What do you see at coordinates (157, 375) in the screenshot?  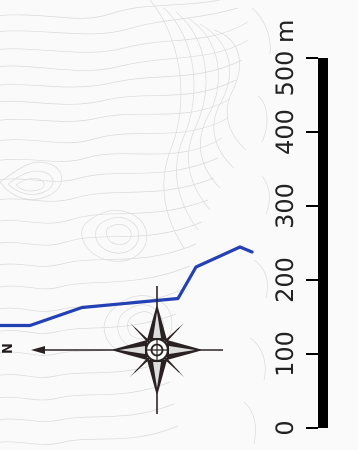 I see `compass-south-highlight` at bounding box center [157, 375].